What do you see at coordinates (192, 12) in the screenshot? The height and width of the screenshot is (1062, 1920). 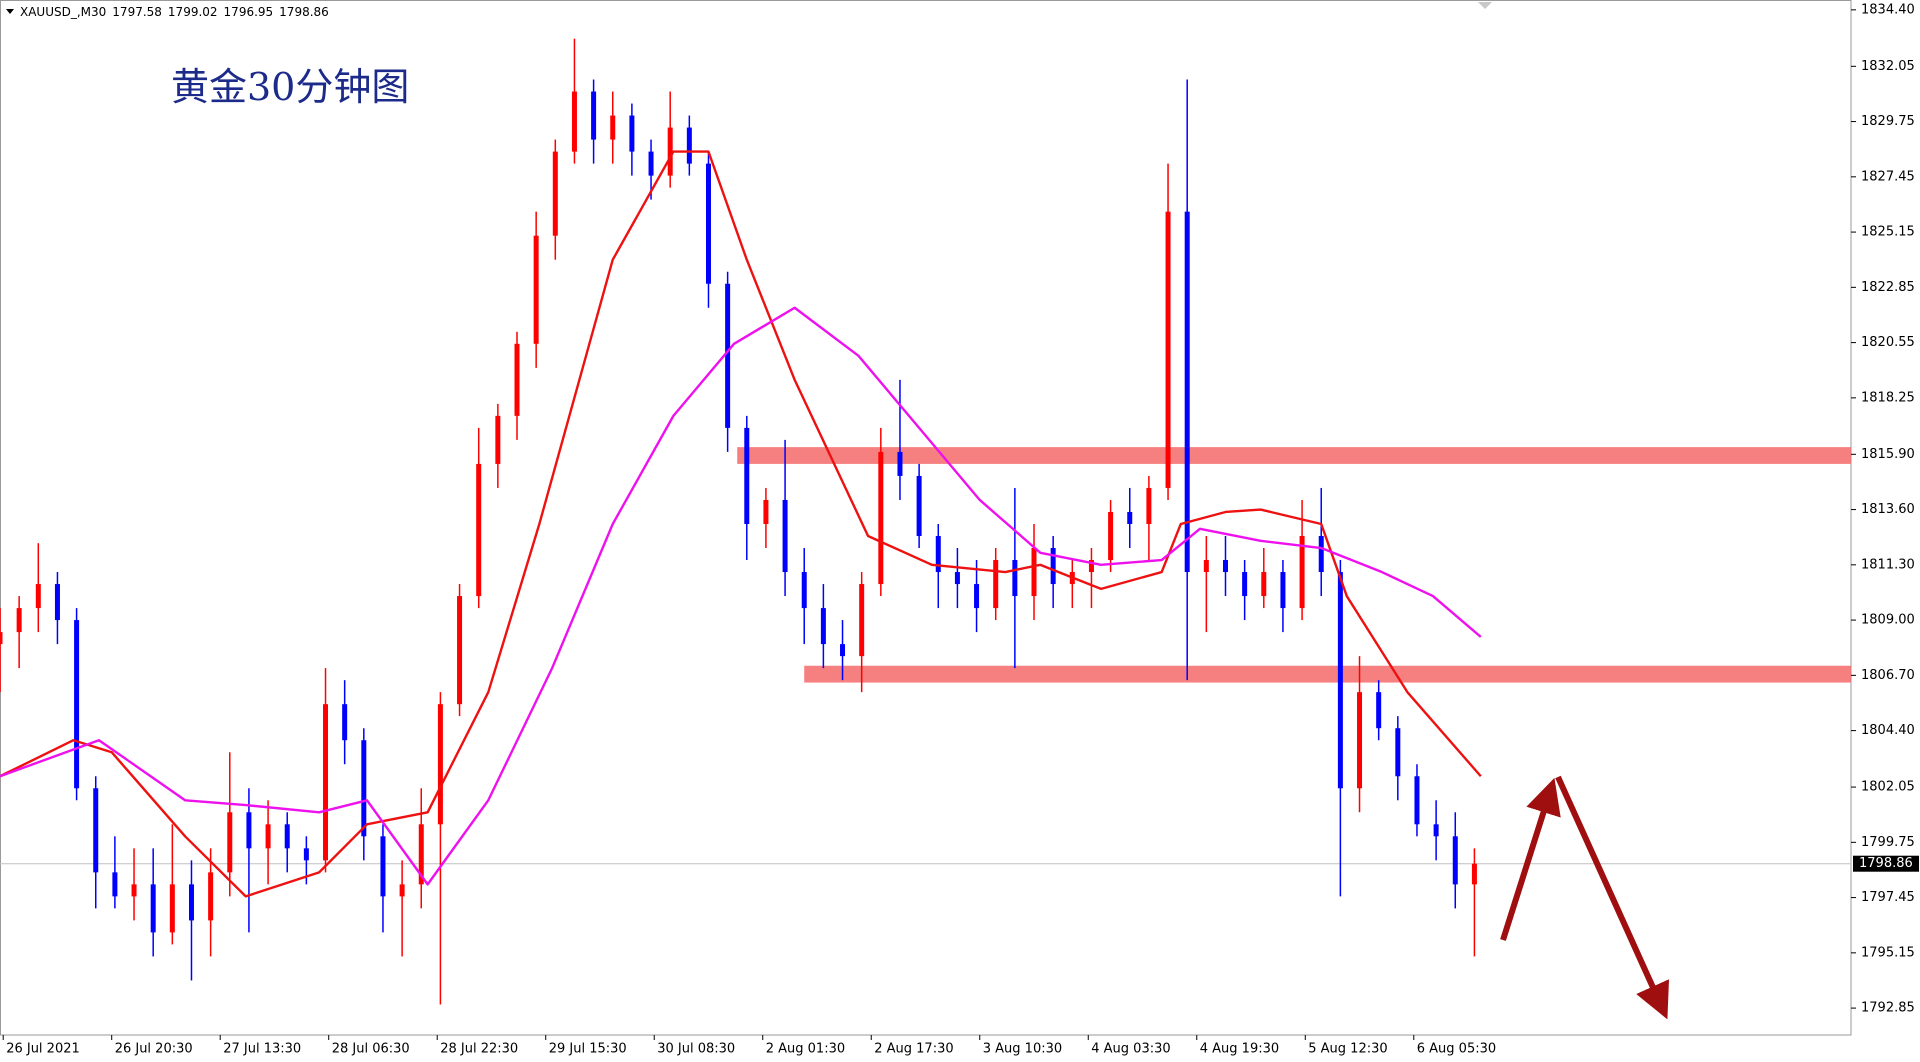 I see `ohlc-high: 1799.02` at bounding box center [192, 12].